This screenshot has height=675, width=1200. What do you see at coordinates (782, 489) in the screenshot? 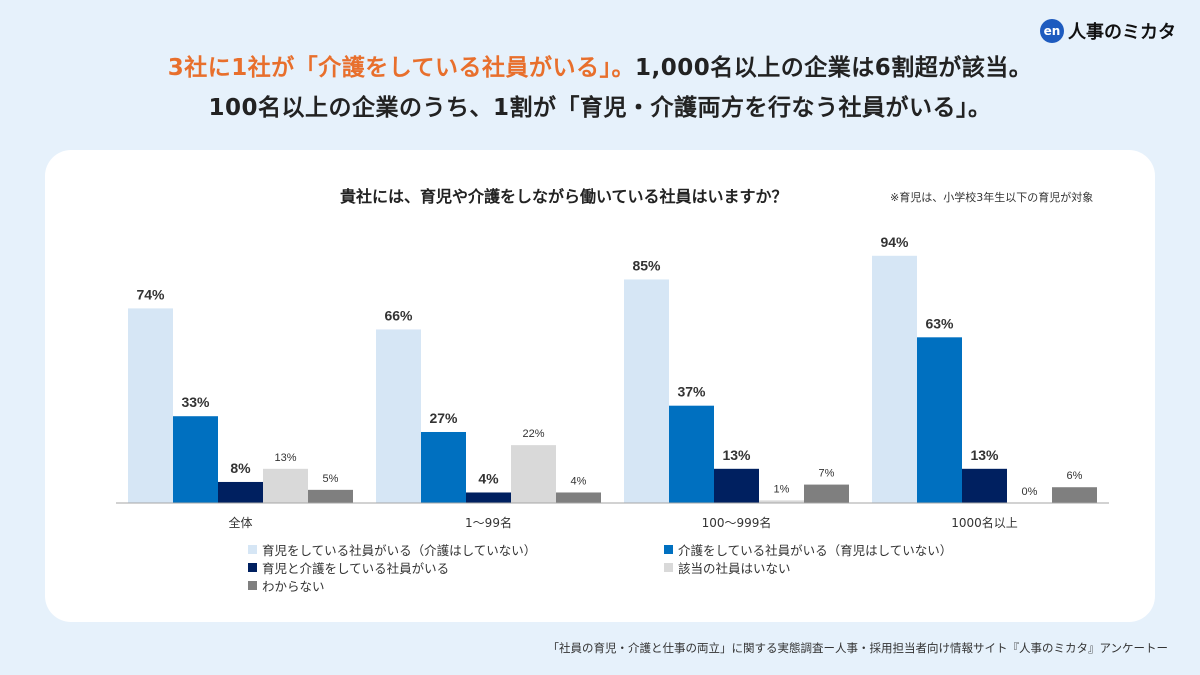
I see `data-label-s4-3: 1%` at bounding box center [782, 489].